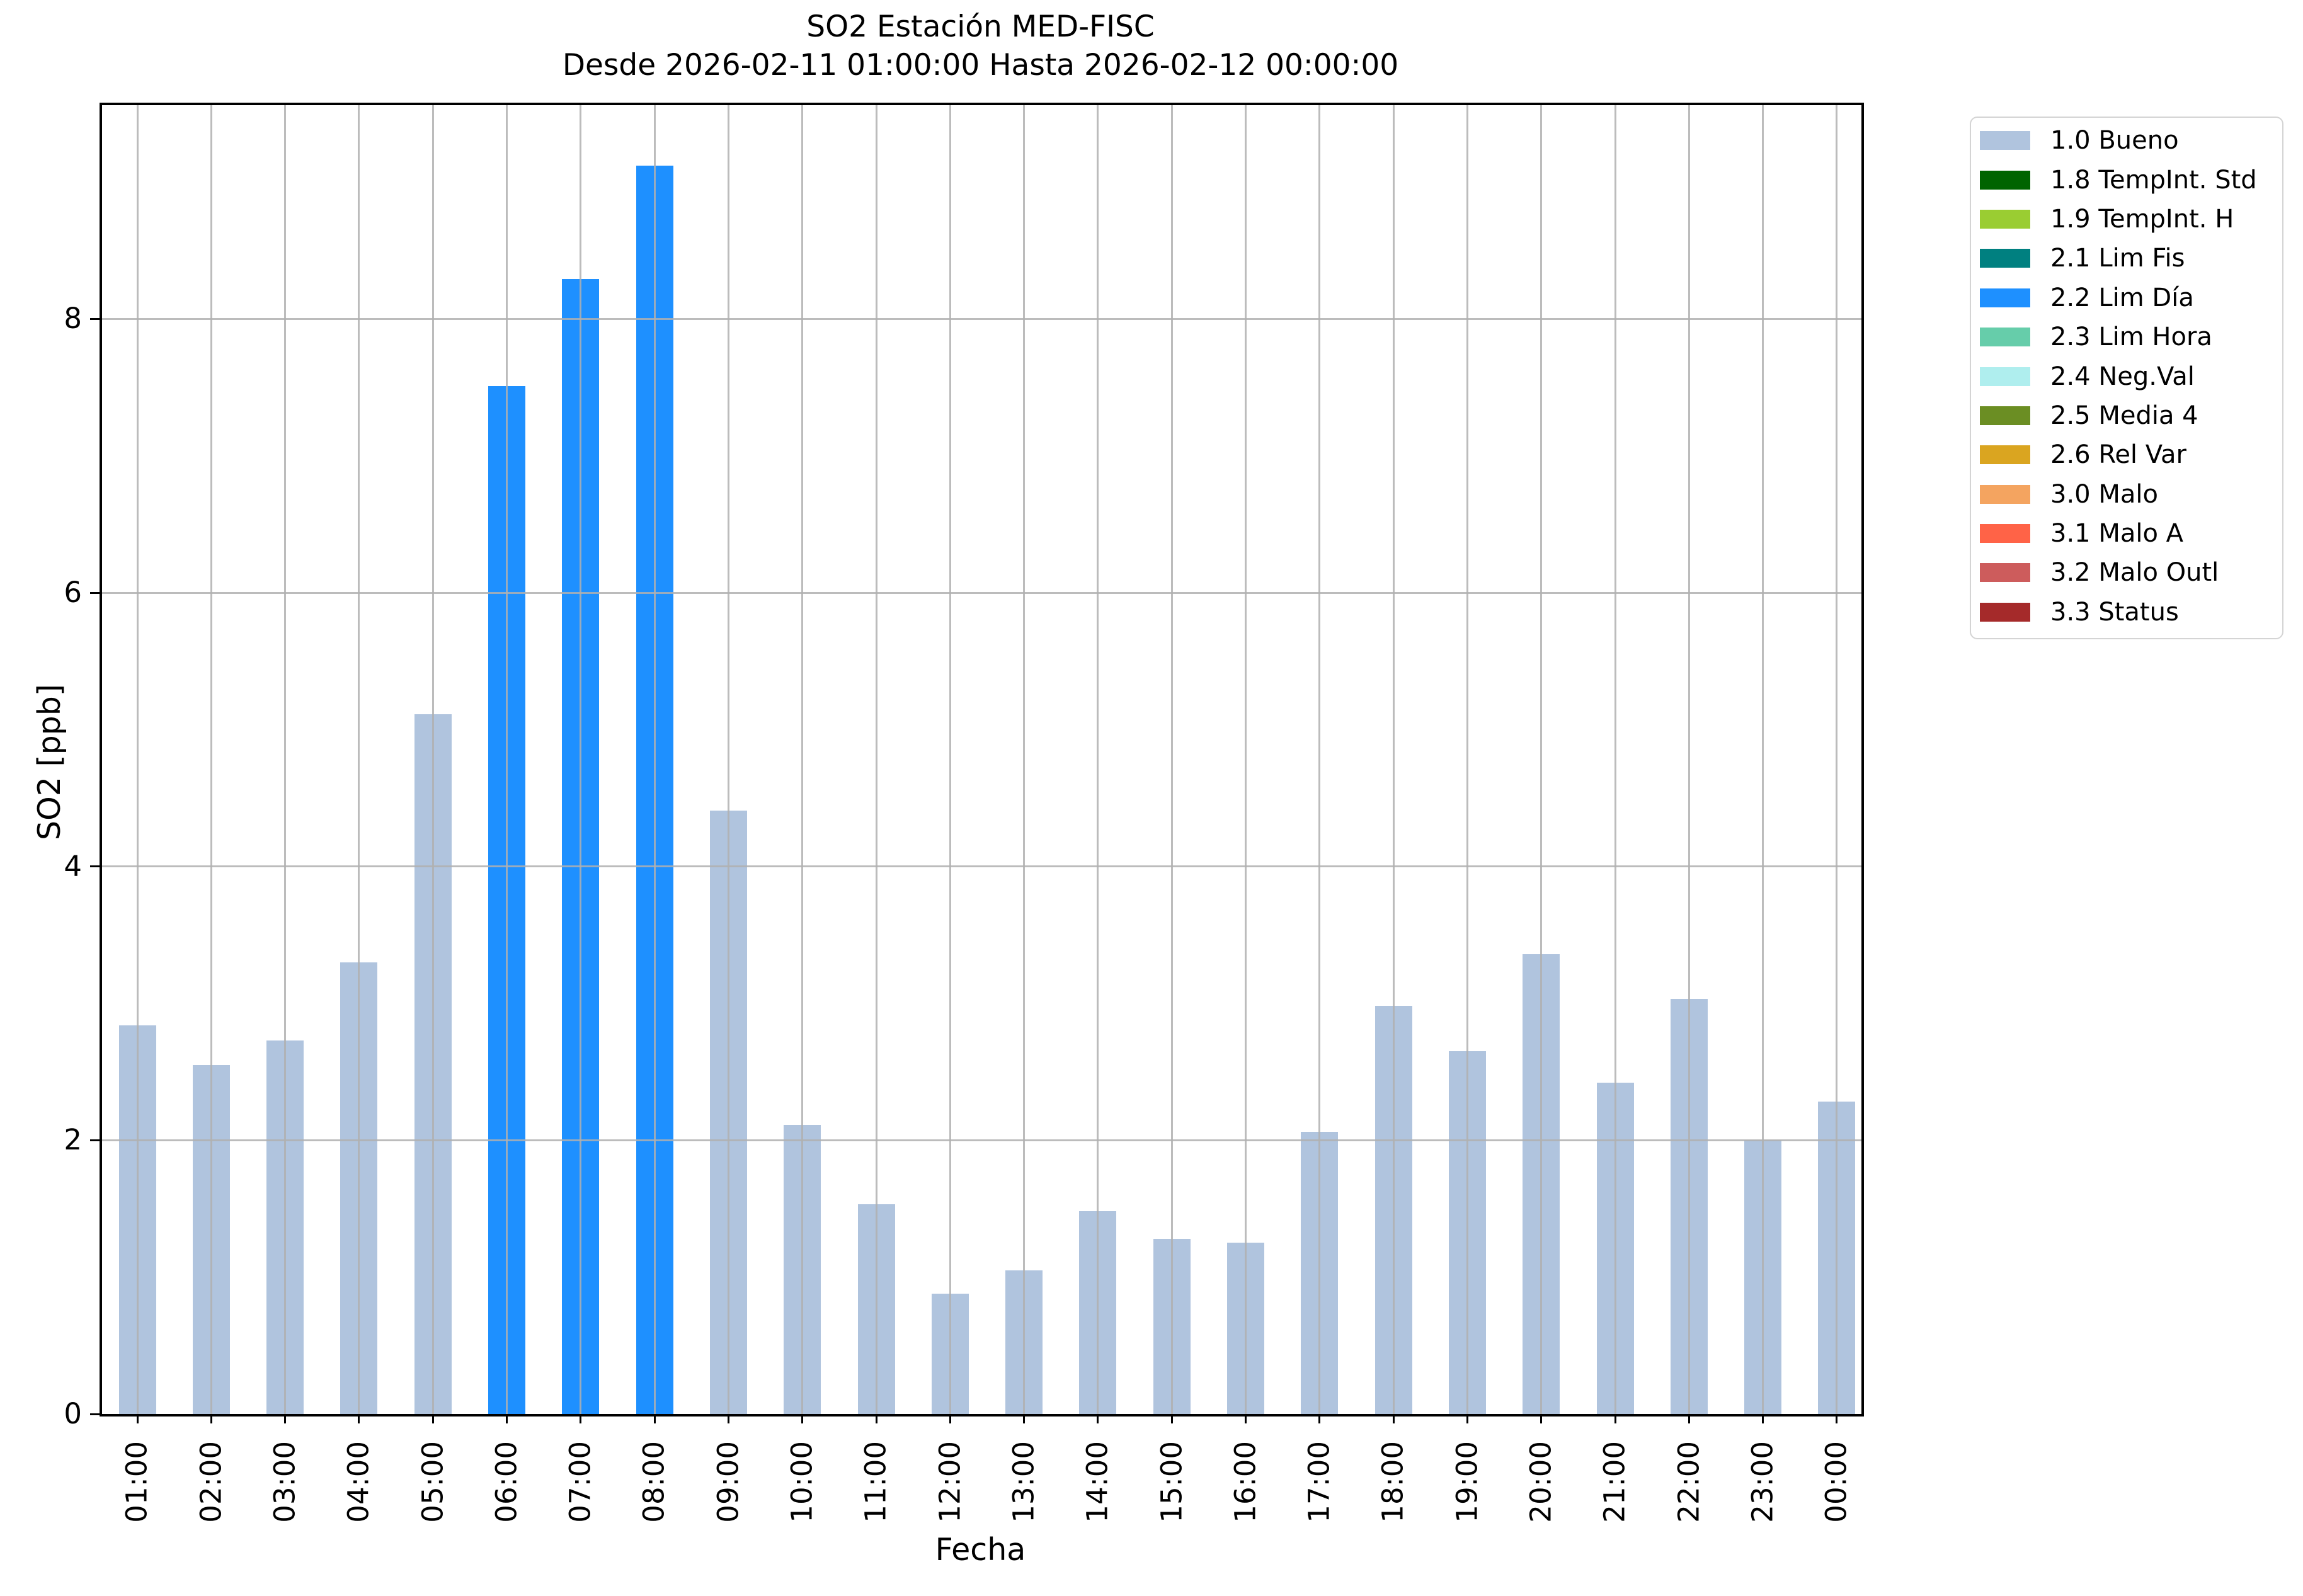 The width and height of the screenshot is (2303, 1596). Describe the element at coordinates (581, 758) in the screenshot. I see `gridline-x-07:00` at that location.